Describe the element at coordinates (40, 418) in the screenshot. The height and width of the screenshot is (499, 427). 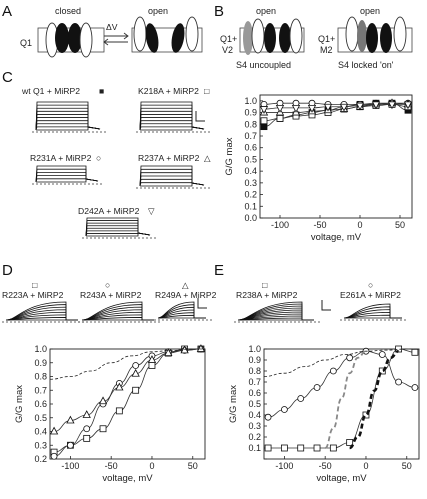
I see `y-tick-label: 0.5` at that location.